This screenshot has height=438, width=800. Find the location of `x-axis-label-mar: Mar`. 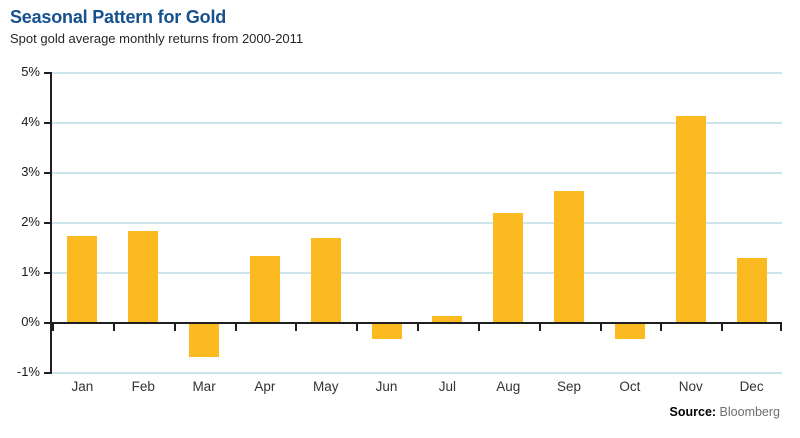

x-axis-label-mar: Mar is located at coordinates (204, 386).